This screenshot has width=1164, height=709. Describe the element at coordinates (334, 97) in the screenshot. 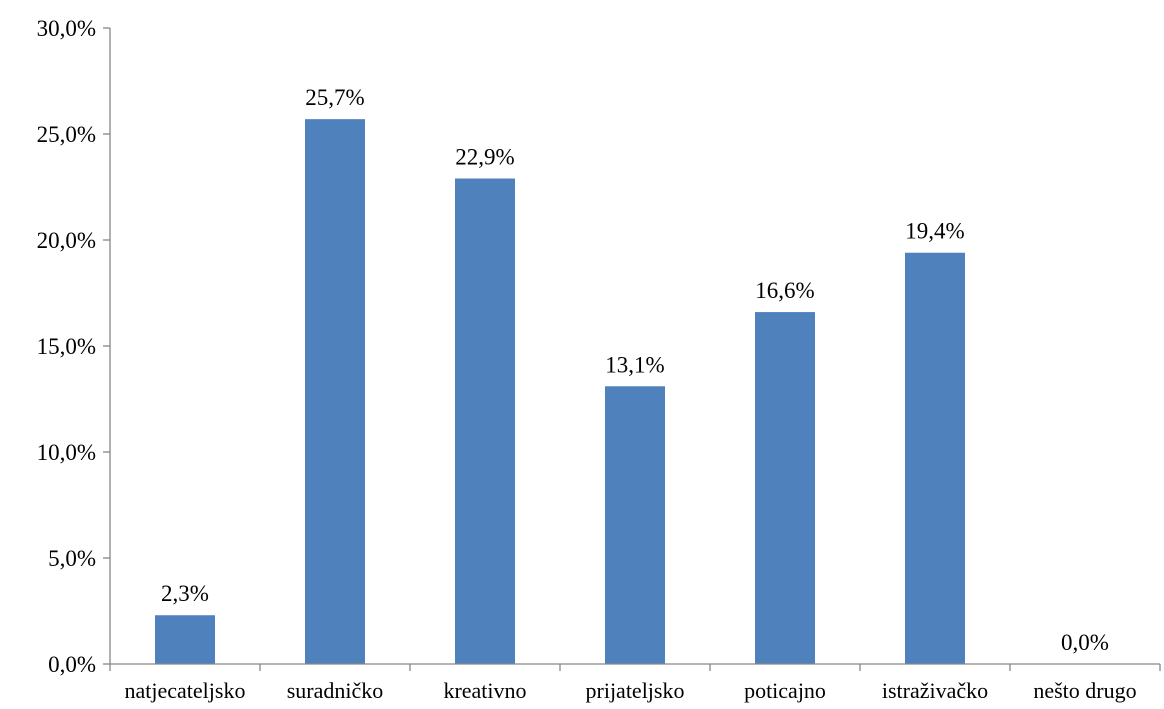

I see `data-label: 25,7%` at that location.